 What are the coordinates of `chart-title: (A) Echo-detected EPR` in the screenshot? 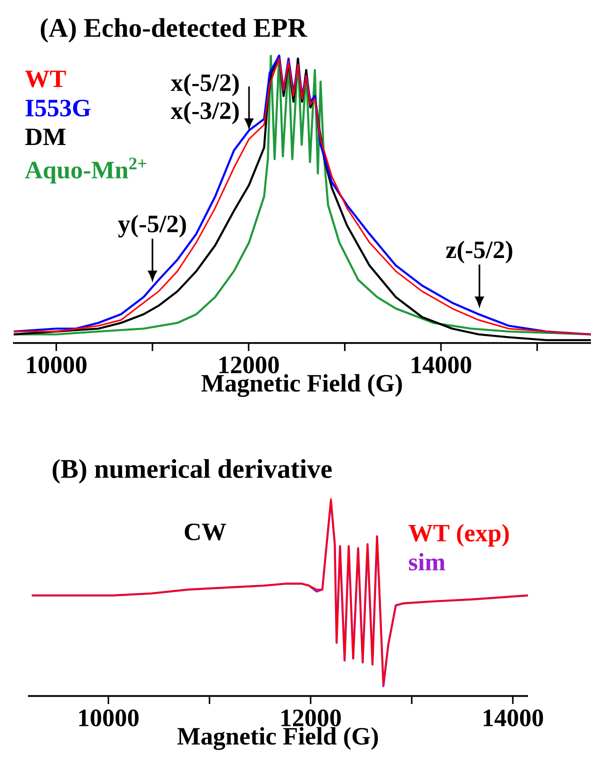 It's located at (174, 30).